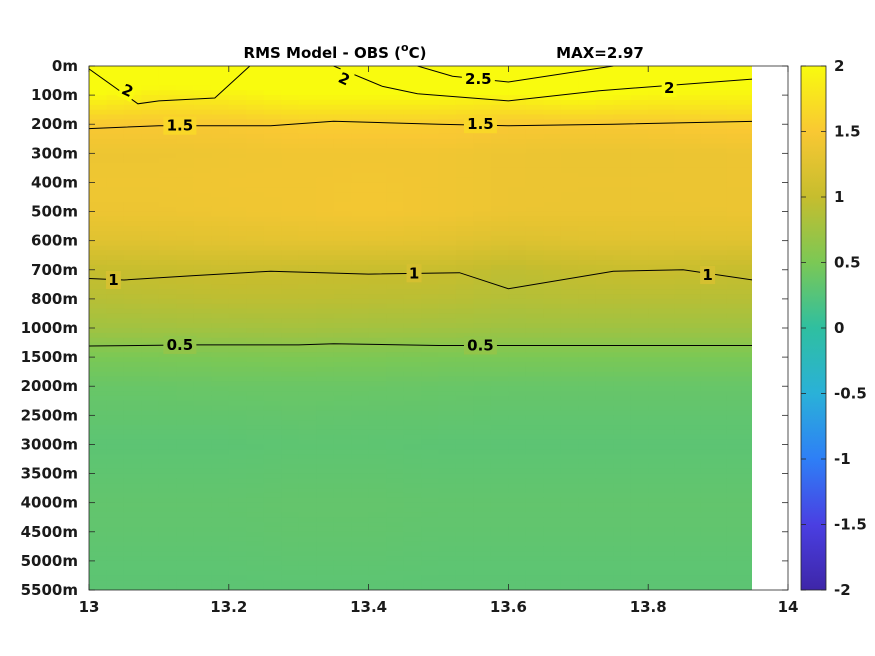  What do you see at coordinates (49, 415) in the screenshot?
I see `y-tick-label: 2500m` at bounding box center [49, 415].